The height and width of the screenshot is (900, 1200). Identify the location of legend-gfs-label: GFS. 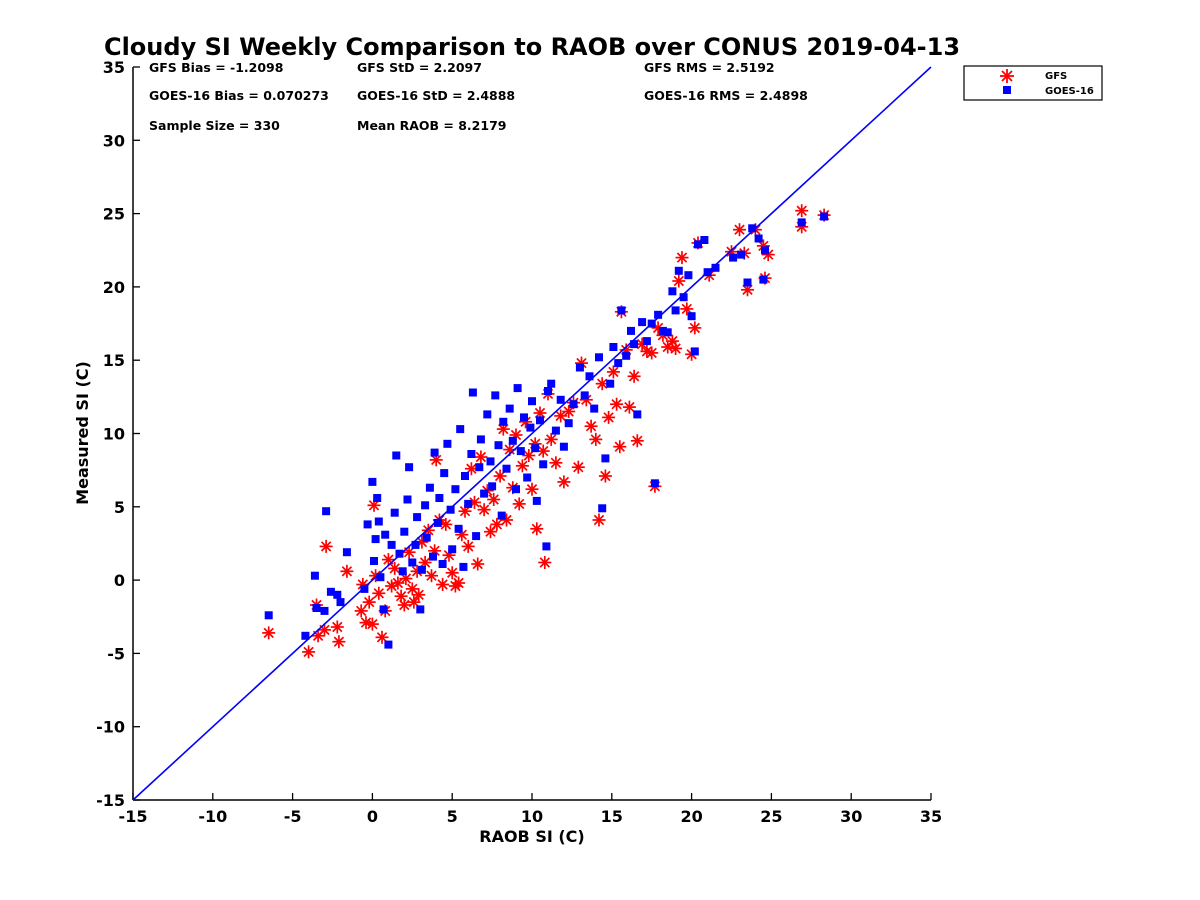
(1056, 76).